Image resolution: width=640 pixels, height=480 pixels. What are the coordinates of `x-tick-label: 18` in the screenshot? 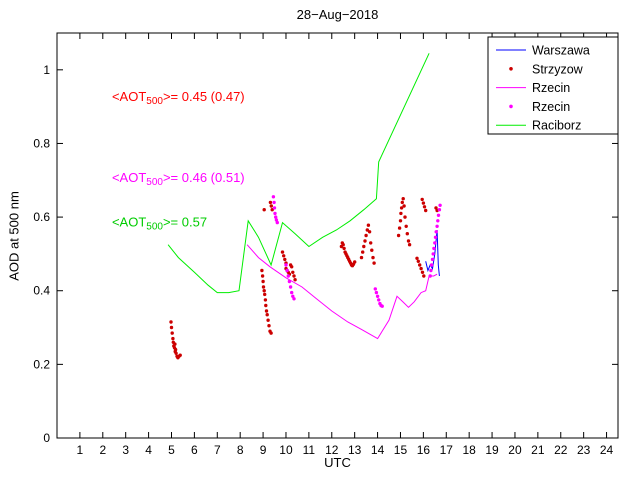 It's located at (469, 450).